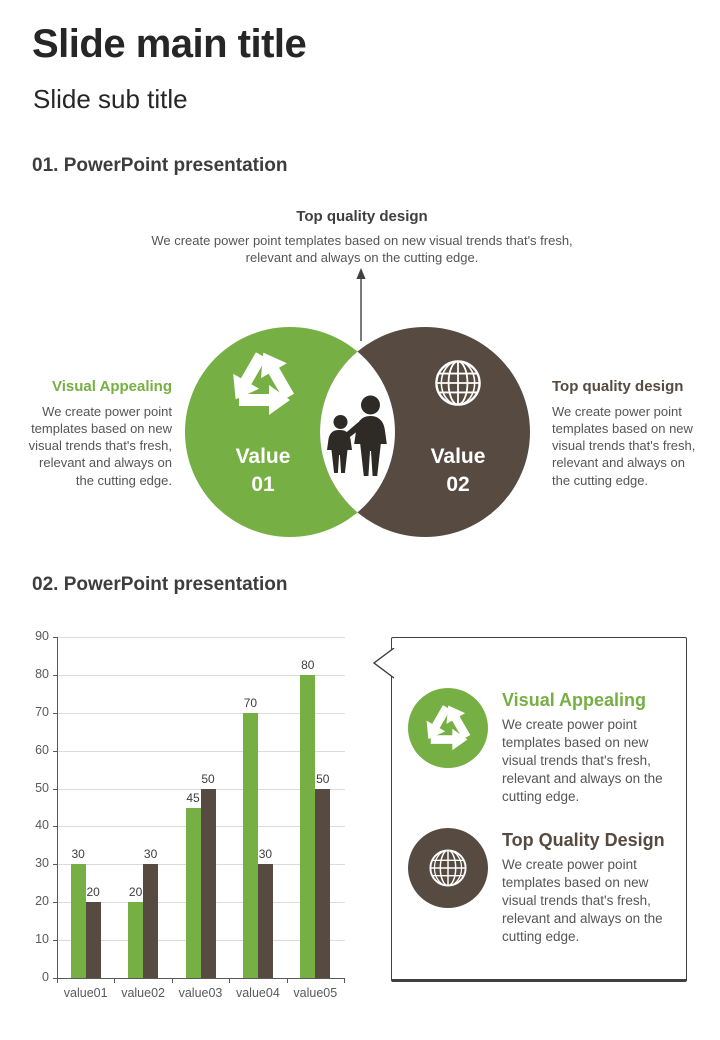 This screenshot has width=720, height=1040. What do you see at coordinates (448, 728) in the screenshot?
I see `recycle-icon` at bounding box center [448, 728].